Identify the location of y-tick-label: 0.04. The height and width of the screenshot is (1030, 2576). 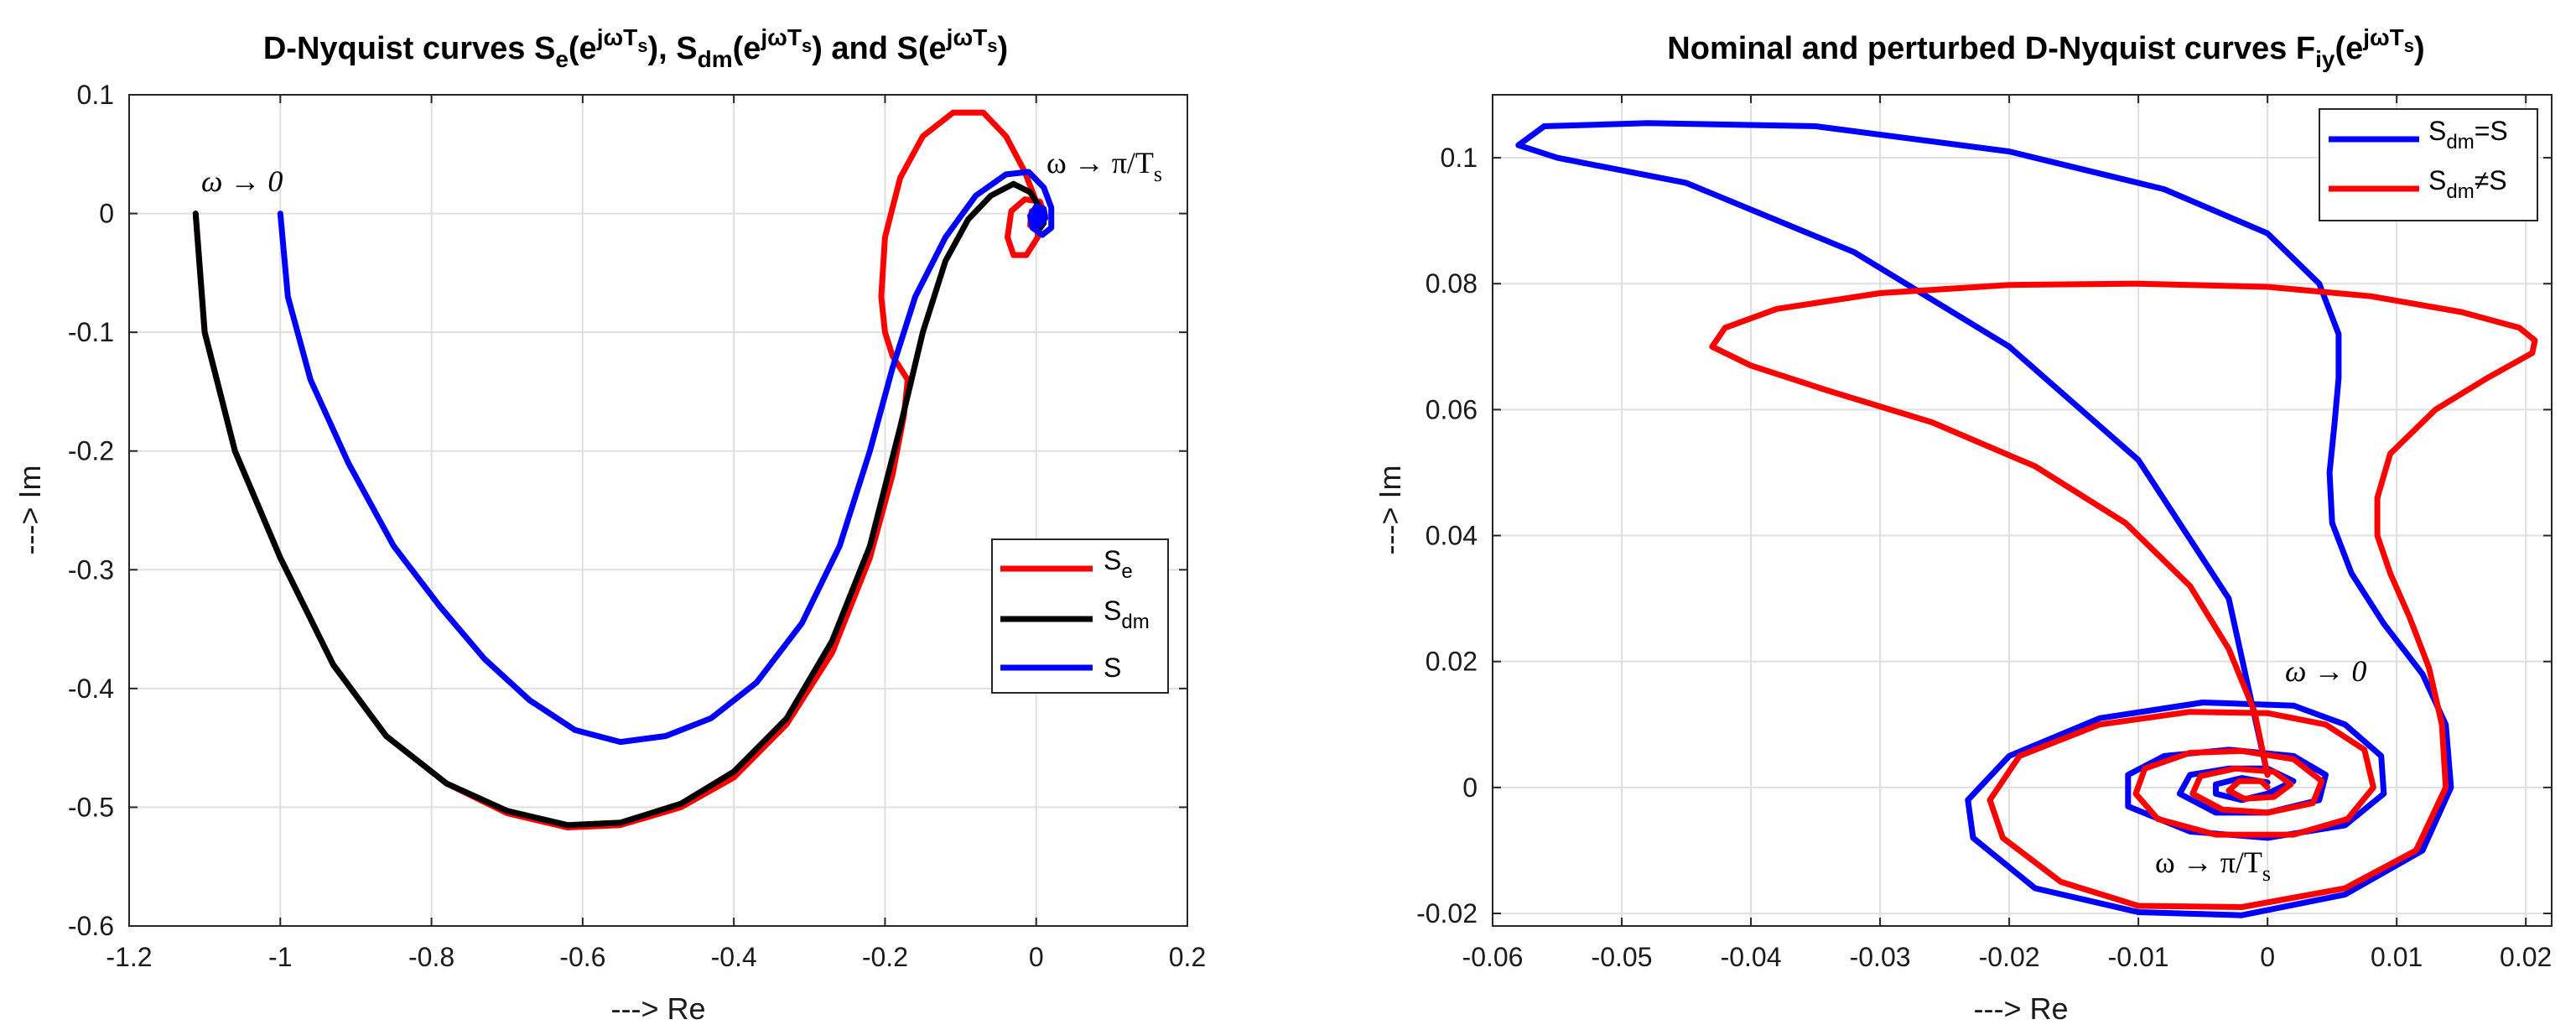
(1452, 536).